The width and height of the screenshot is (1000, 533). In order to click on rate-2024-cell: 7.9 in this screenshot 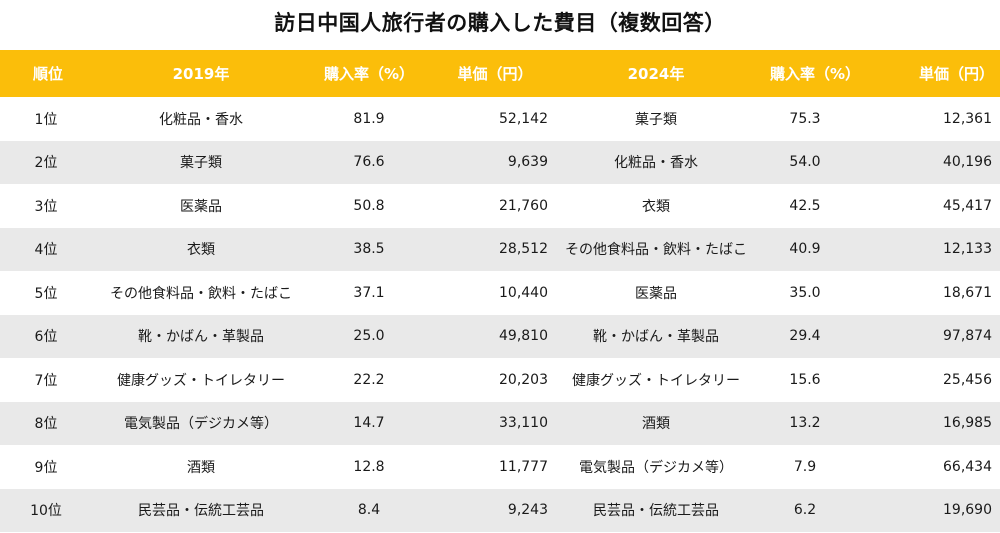, I will do `click(805, 466)`.